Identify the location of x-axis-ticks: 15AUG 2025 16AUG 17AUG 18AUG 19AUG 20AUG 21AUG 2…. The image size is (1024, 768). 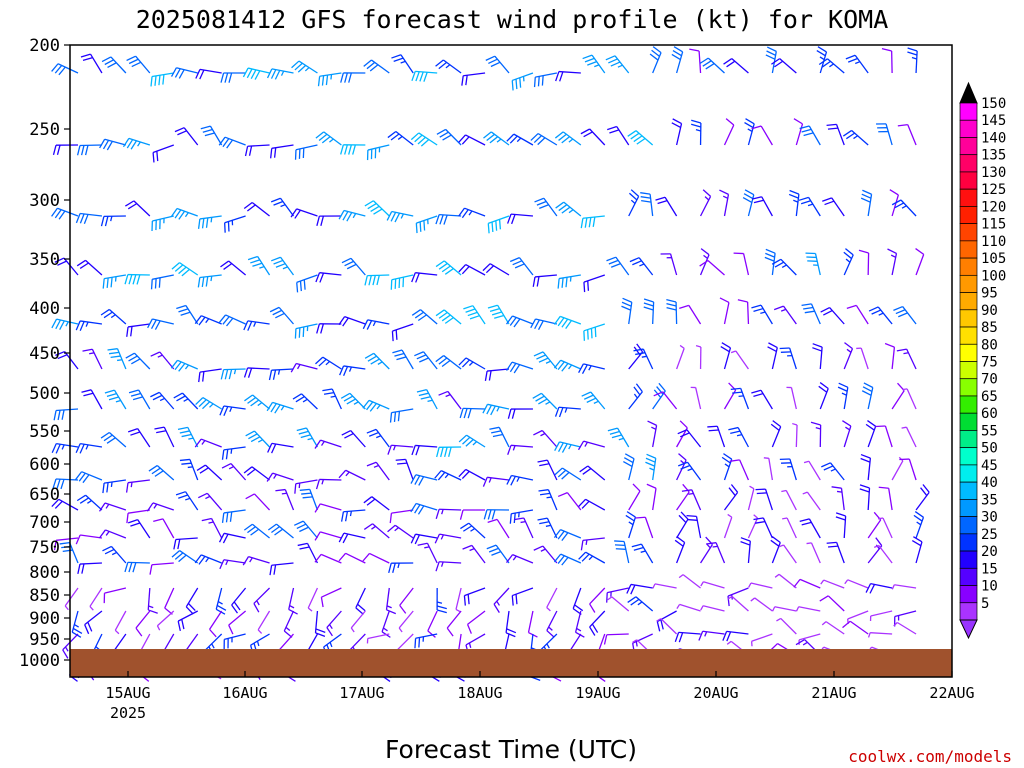
(540, 696).